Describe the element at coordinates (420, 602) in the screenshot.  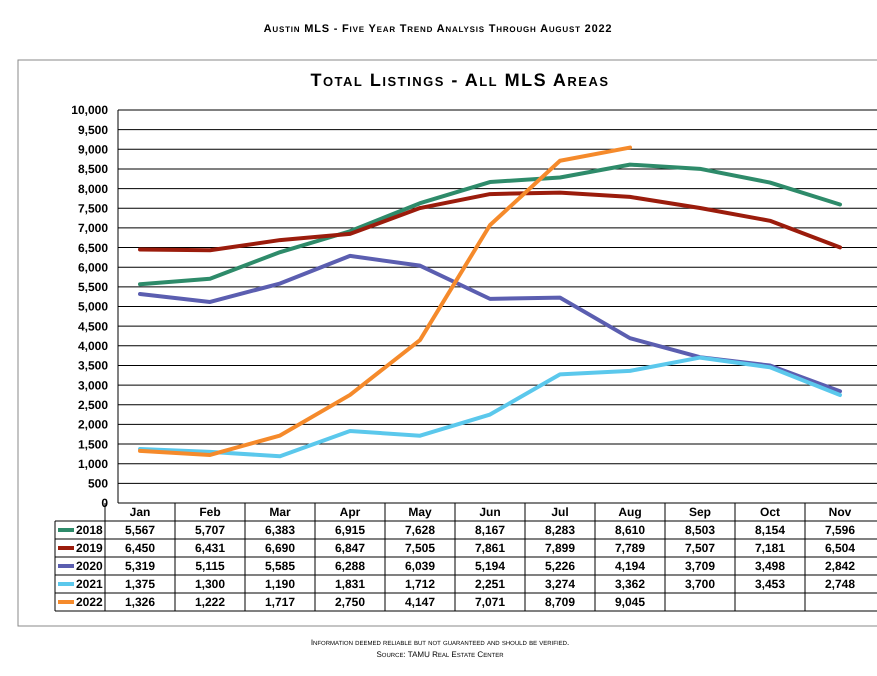
I see `data-label: 4,147` at that location.